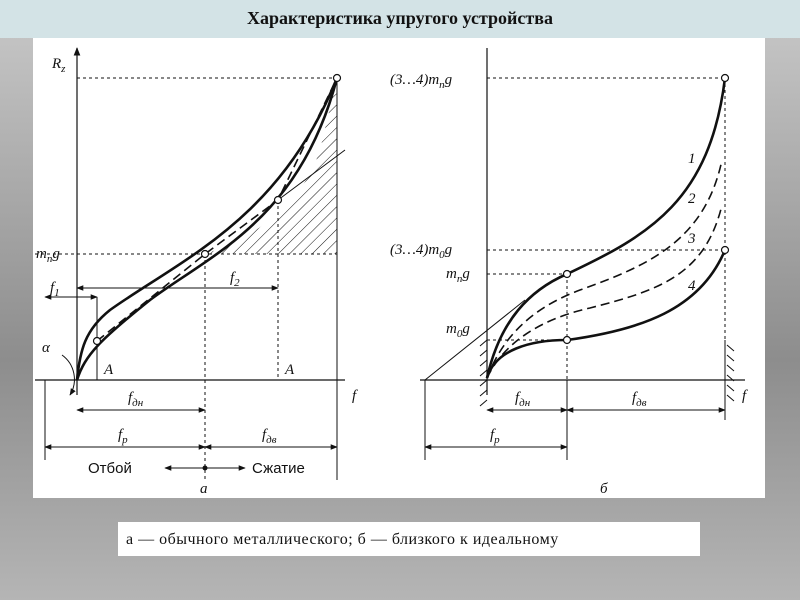 The width and height of the screenshot is (800, 600). Describe the element at coordinates (692, 286) in the screenshot. I see `curve-label: 4` at that location.